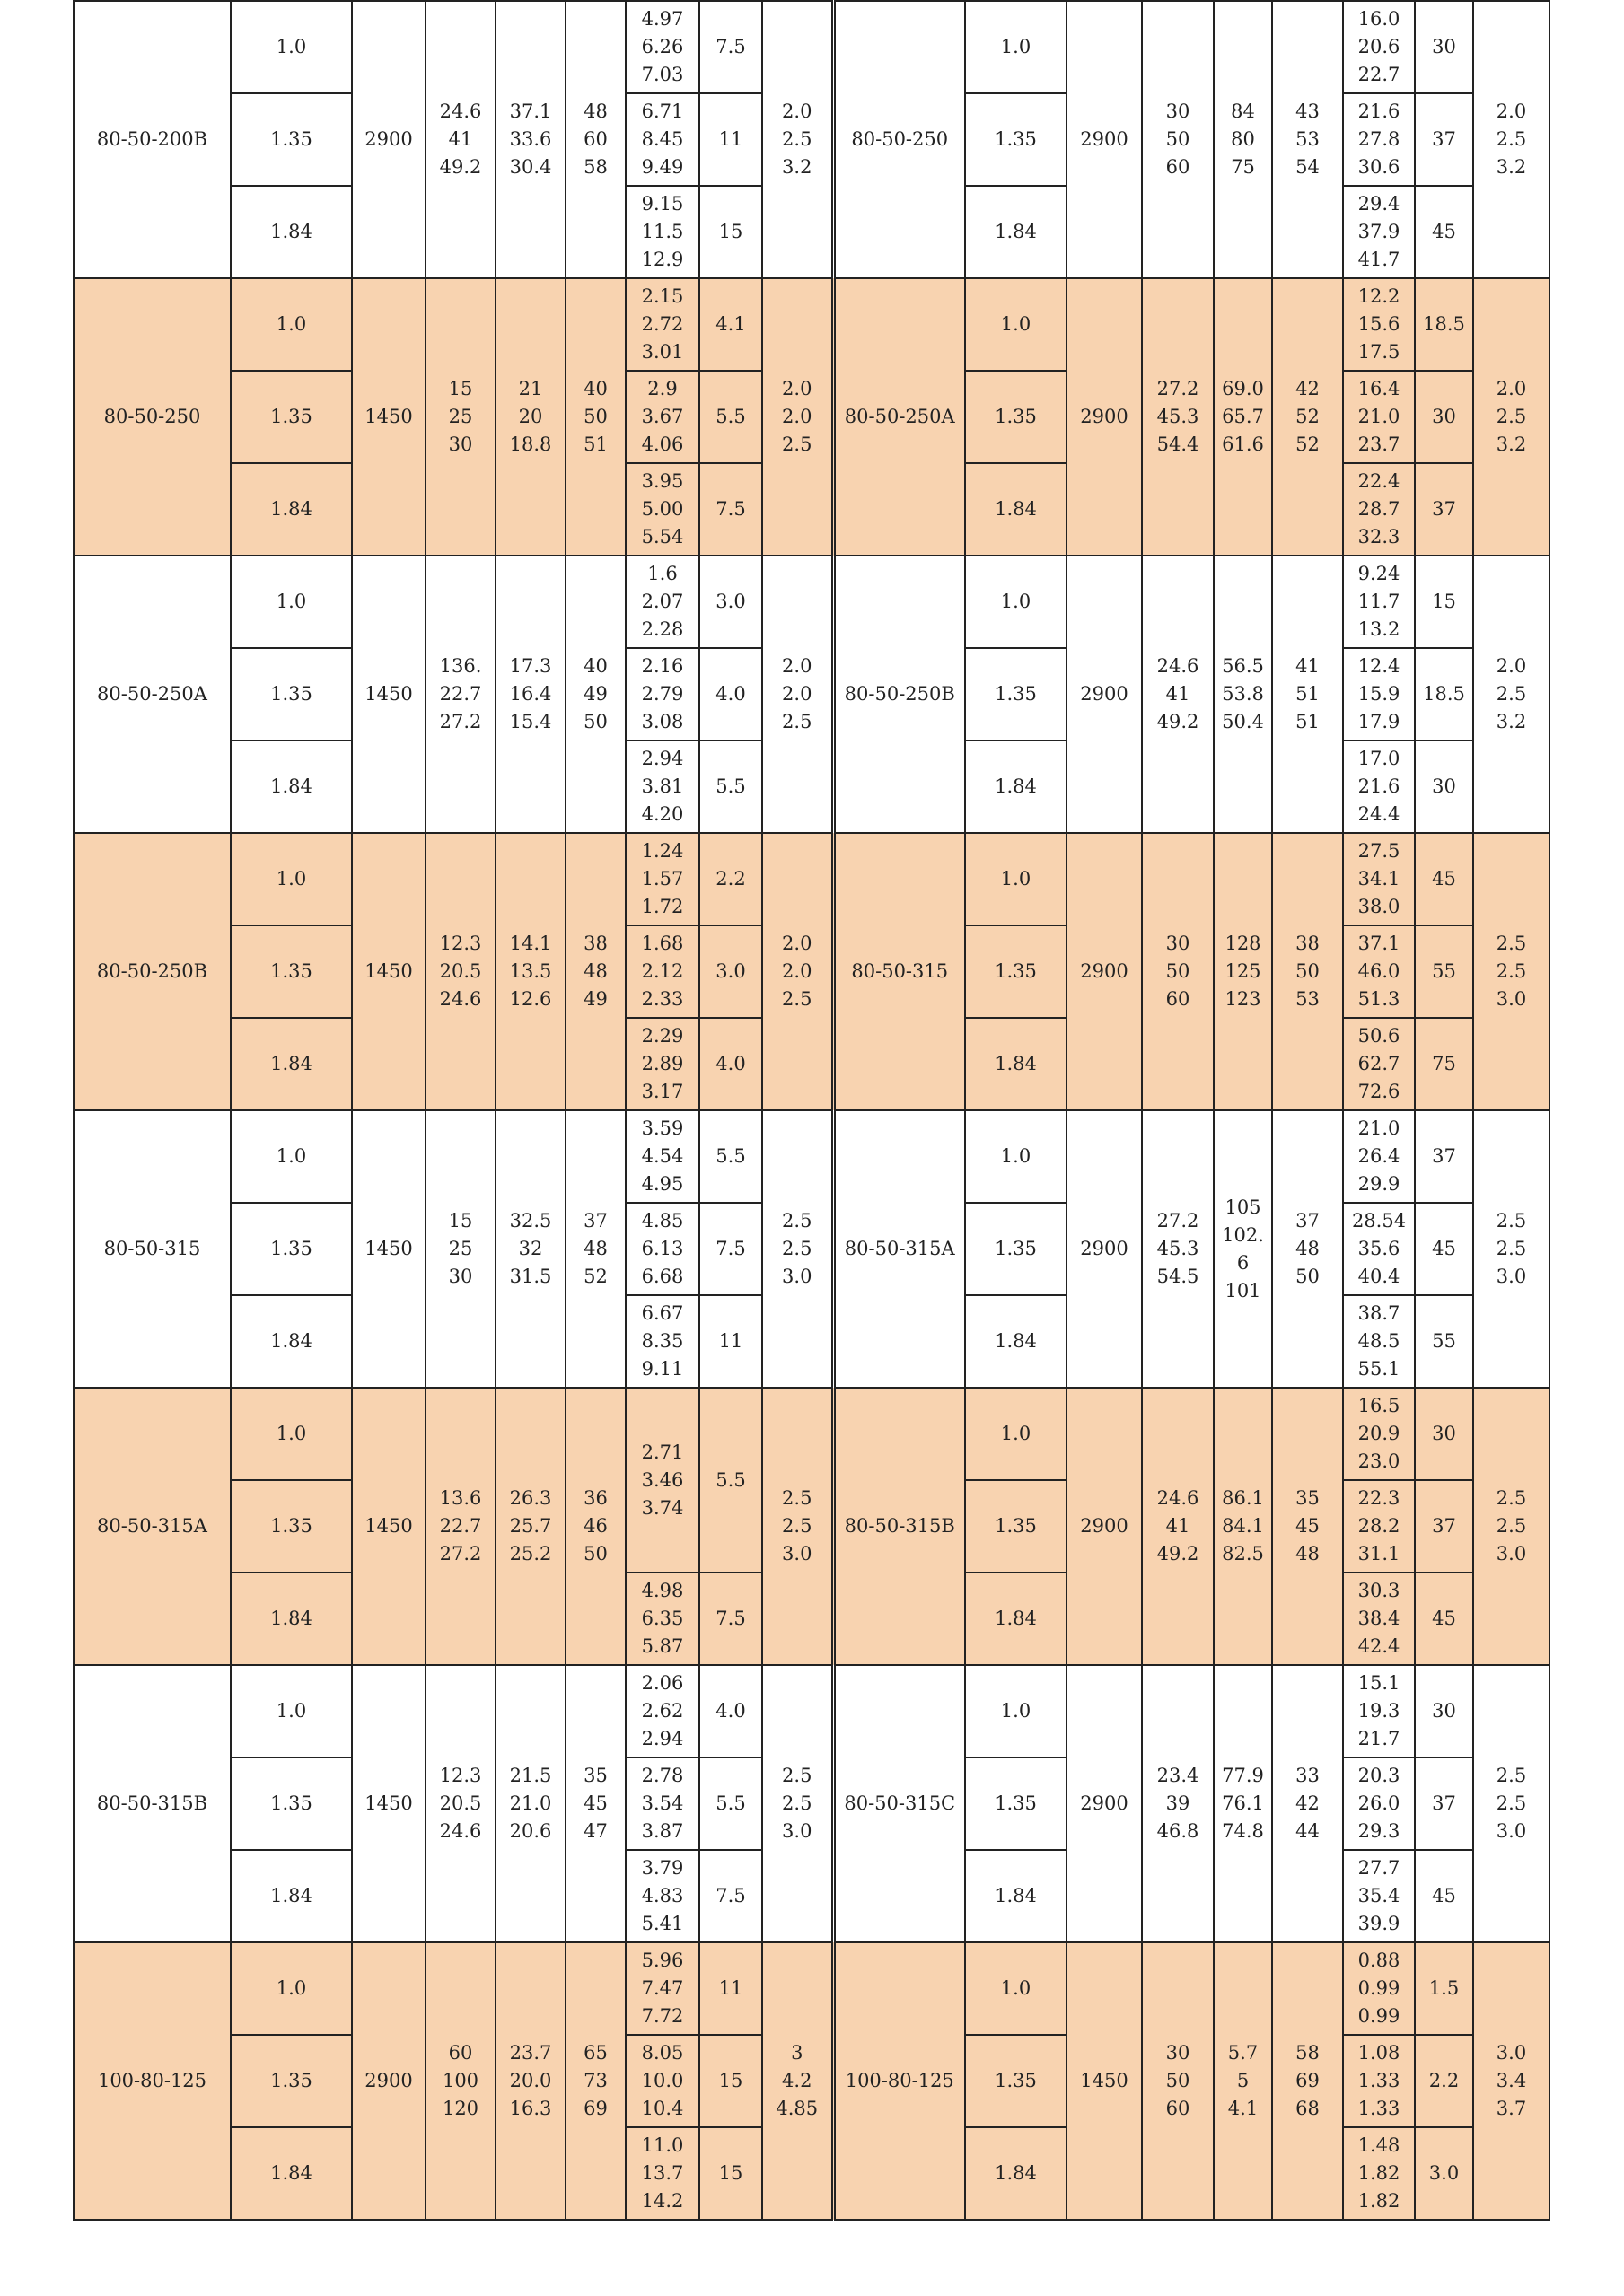 This screenshot has height=2296, width=1624. What do you see at coordinates (460, 416) in the screenshot?
I see `flow-value: 25` at bounding box center [460, 416].